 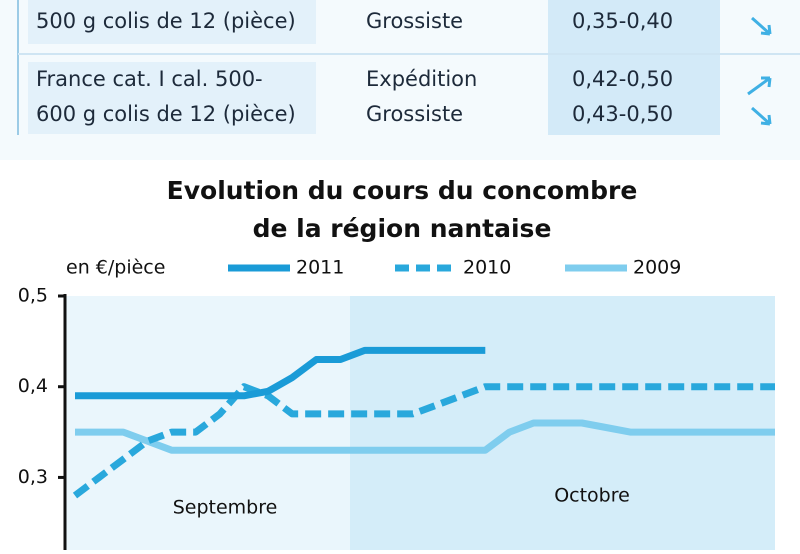 What do you see at coordinates (166, 21) in the screenshot?
I see `product: 500 g colis de 12 (pièce)` at bounding box center [166, 21].